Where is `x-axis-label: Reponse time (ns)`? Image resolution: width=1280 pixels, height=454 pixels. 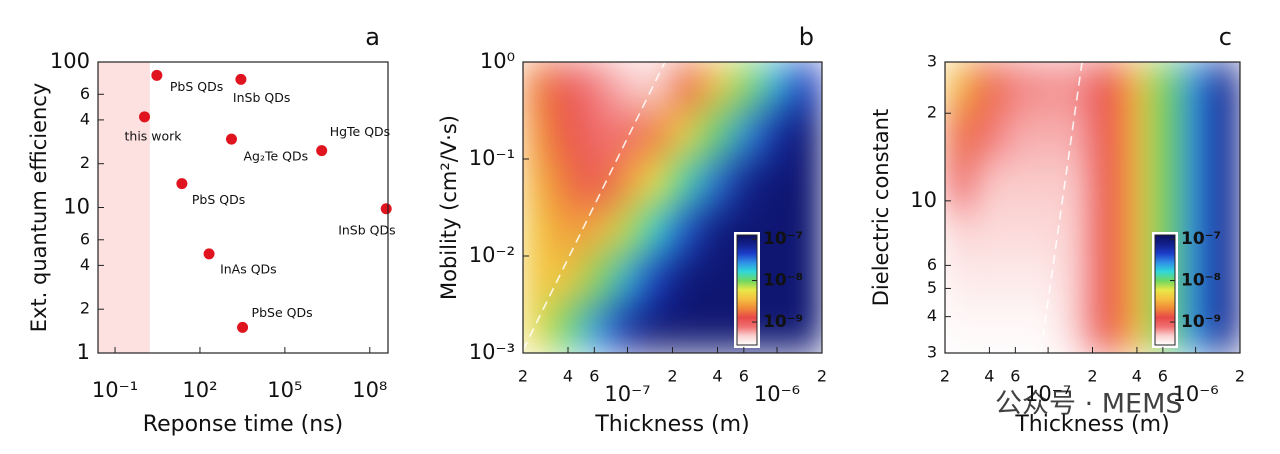 x-axis-label: Reponse time (ns) is located at coordinates (243, 424).